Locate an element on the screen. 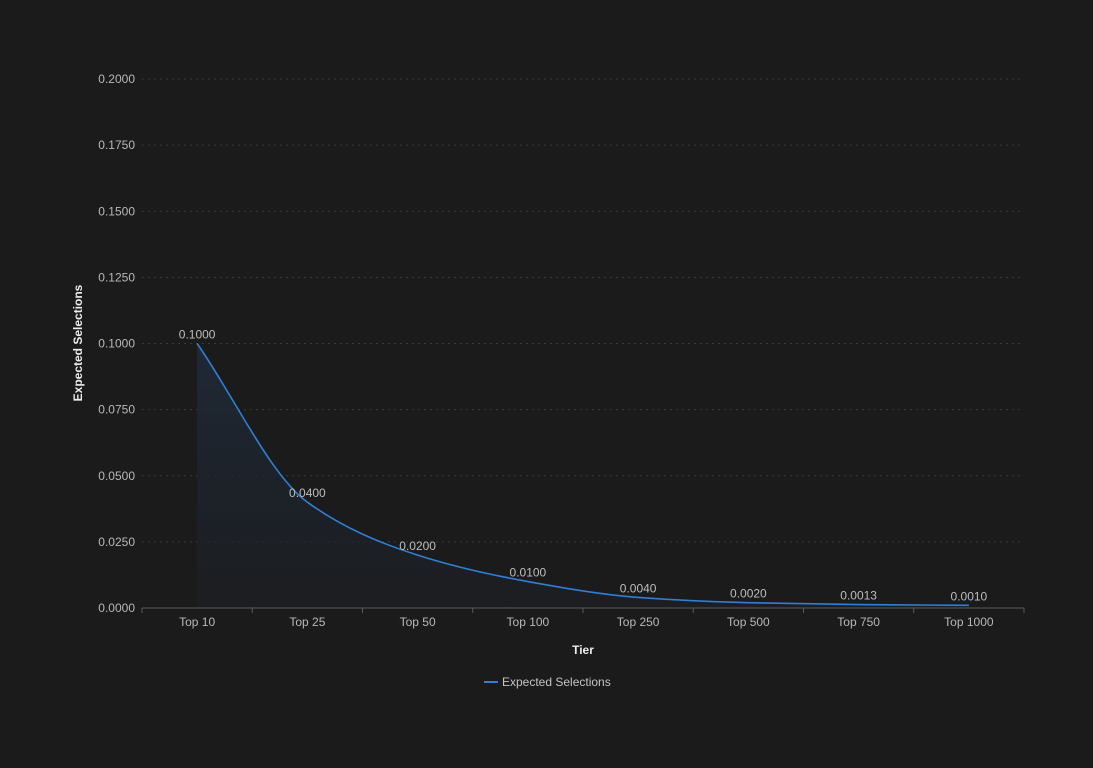 Image resolution: width=1093 pixels, height=768 pixels. x-tick-label: Top 750 is located at coordinates (858, 622).